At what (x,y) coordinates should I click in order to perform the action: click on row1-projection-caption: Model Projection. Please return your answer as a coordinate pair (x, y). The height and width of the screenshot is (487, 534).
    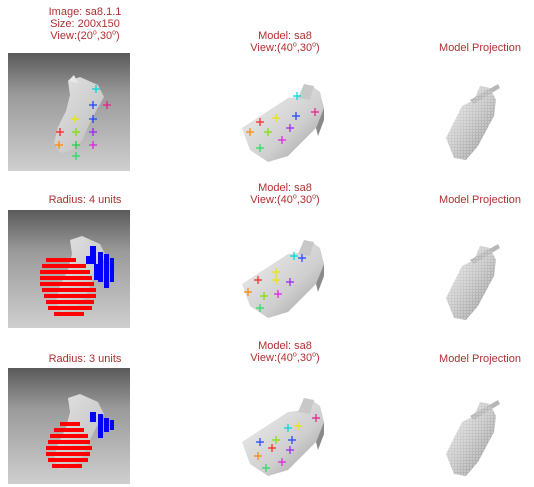
    Looking at the image, I should click on (480, 48).